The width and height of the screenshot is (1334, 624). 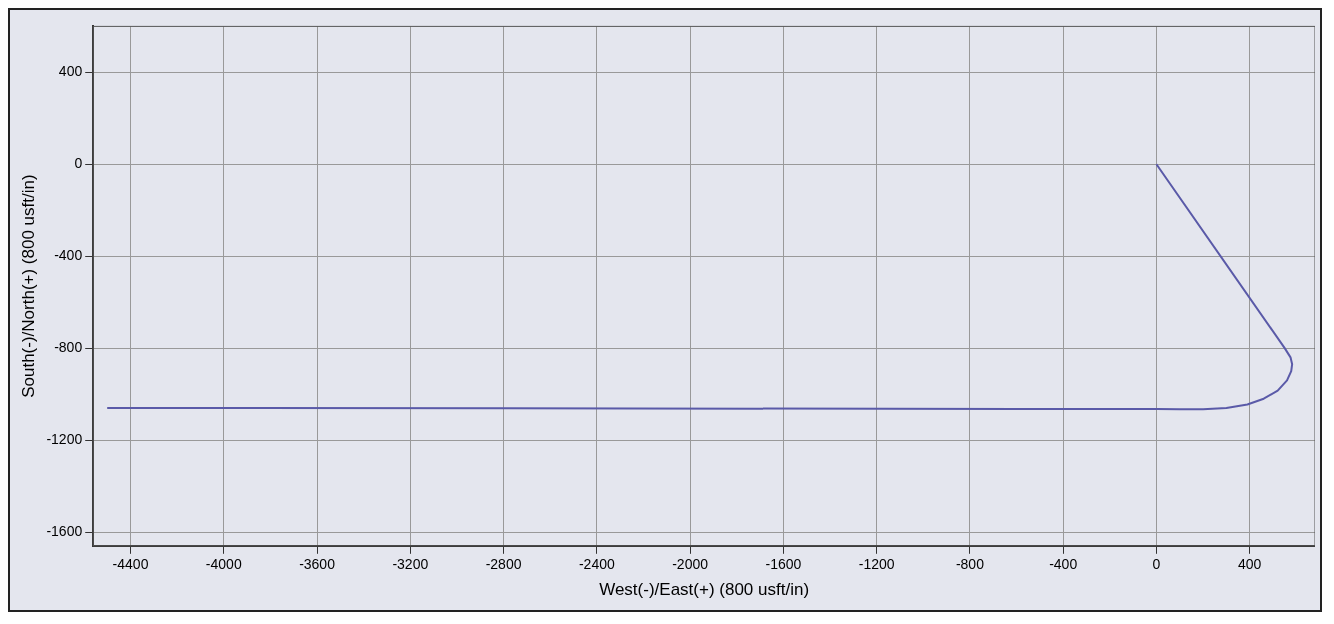 I want to click on x-axis-title: West(-)/East(+) (800 usft/in), so click(x=704, y=590).